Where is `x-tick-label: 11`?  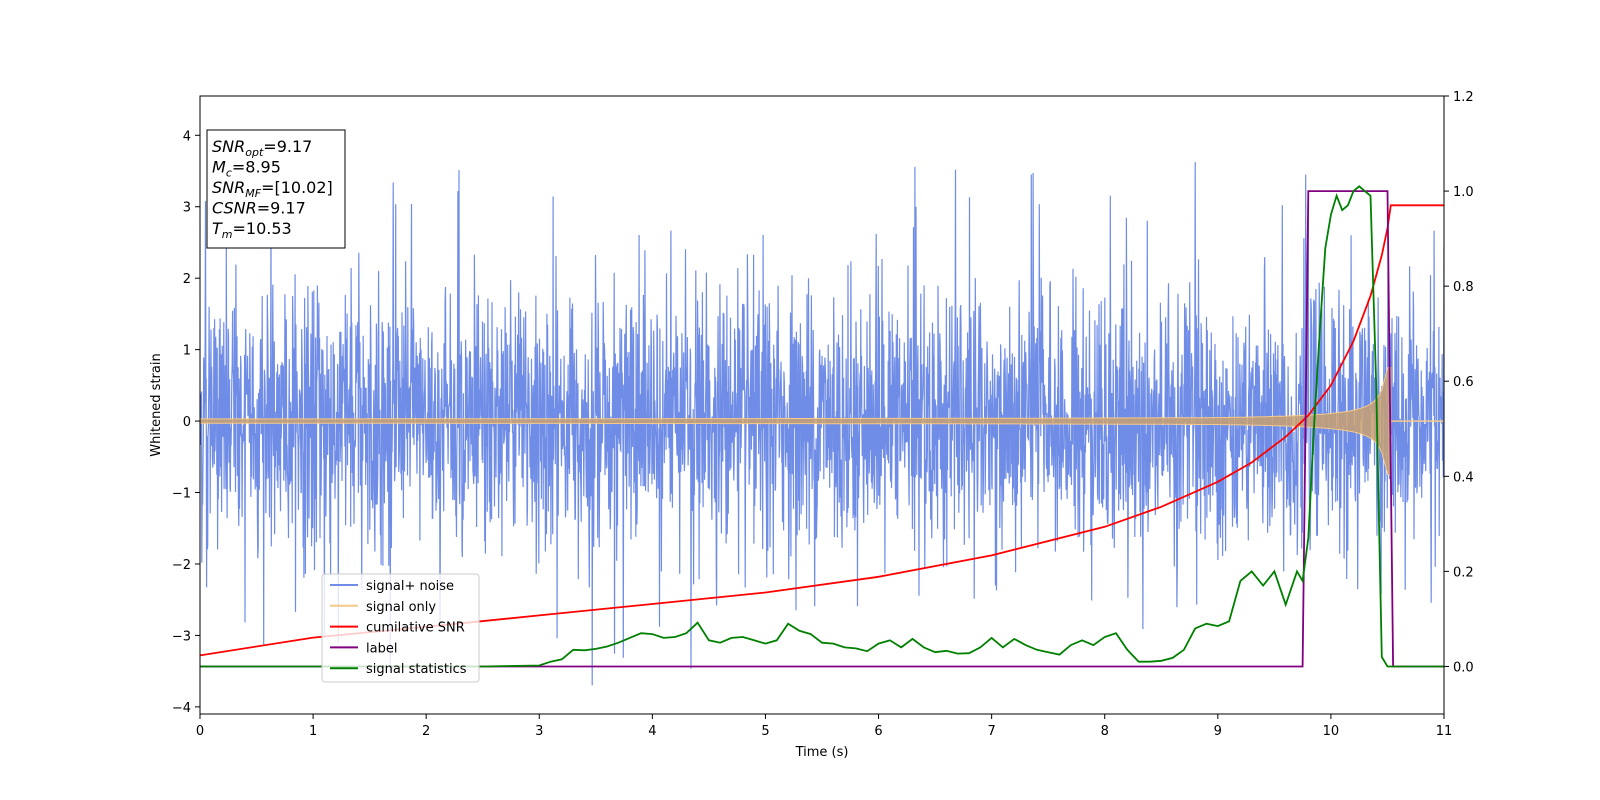
x-tick-label: 11 is located at coordinates (1444, 731).